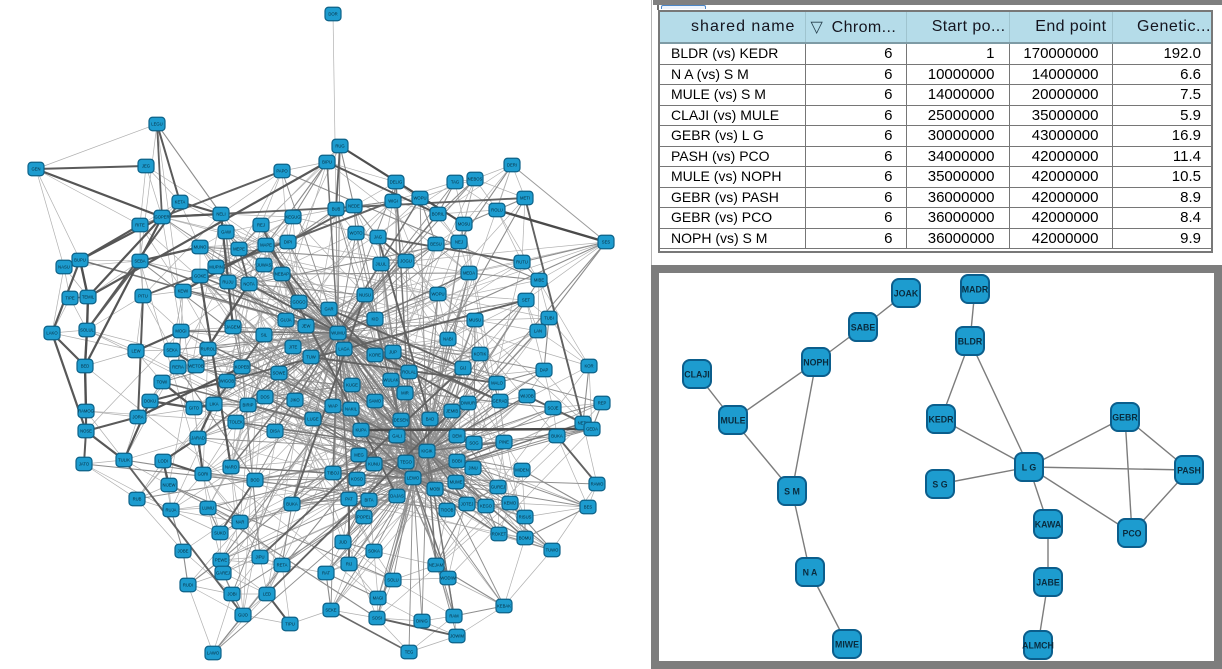 This screenshot has width=1222, height=669. I want to click on svg-text: NASU, so click(64, 267).